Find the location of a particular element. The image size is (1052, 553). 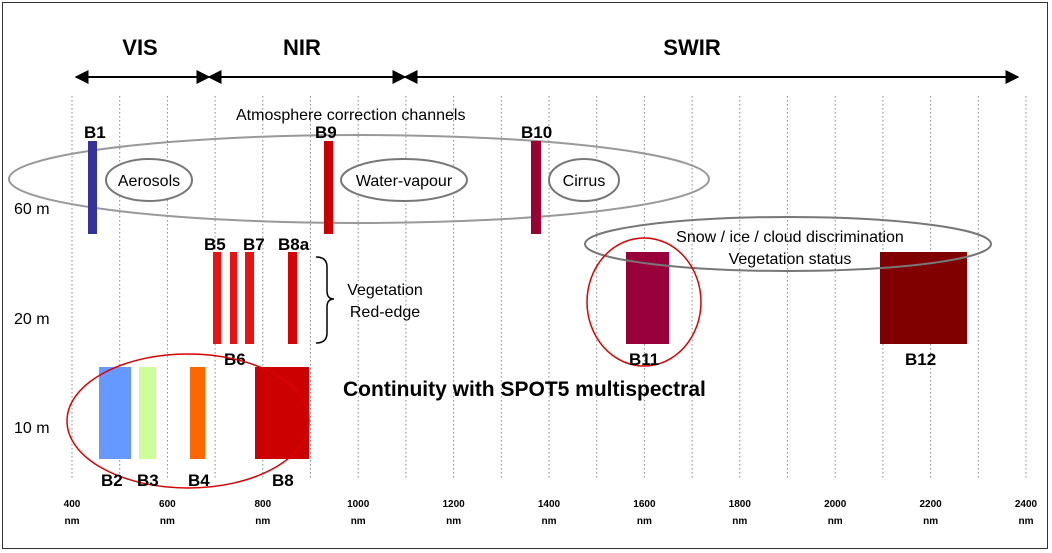

cirrus-ellipse is located at coordinates (584, 180).